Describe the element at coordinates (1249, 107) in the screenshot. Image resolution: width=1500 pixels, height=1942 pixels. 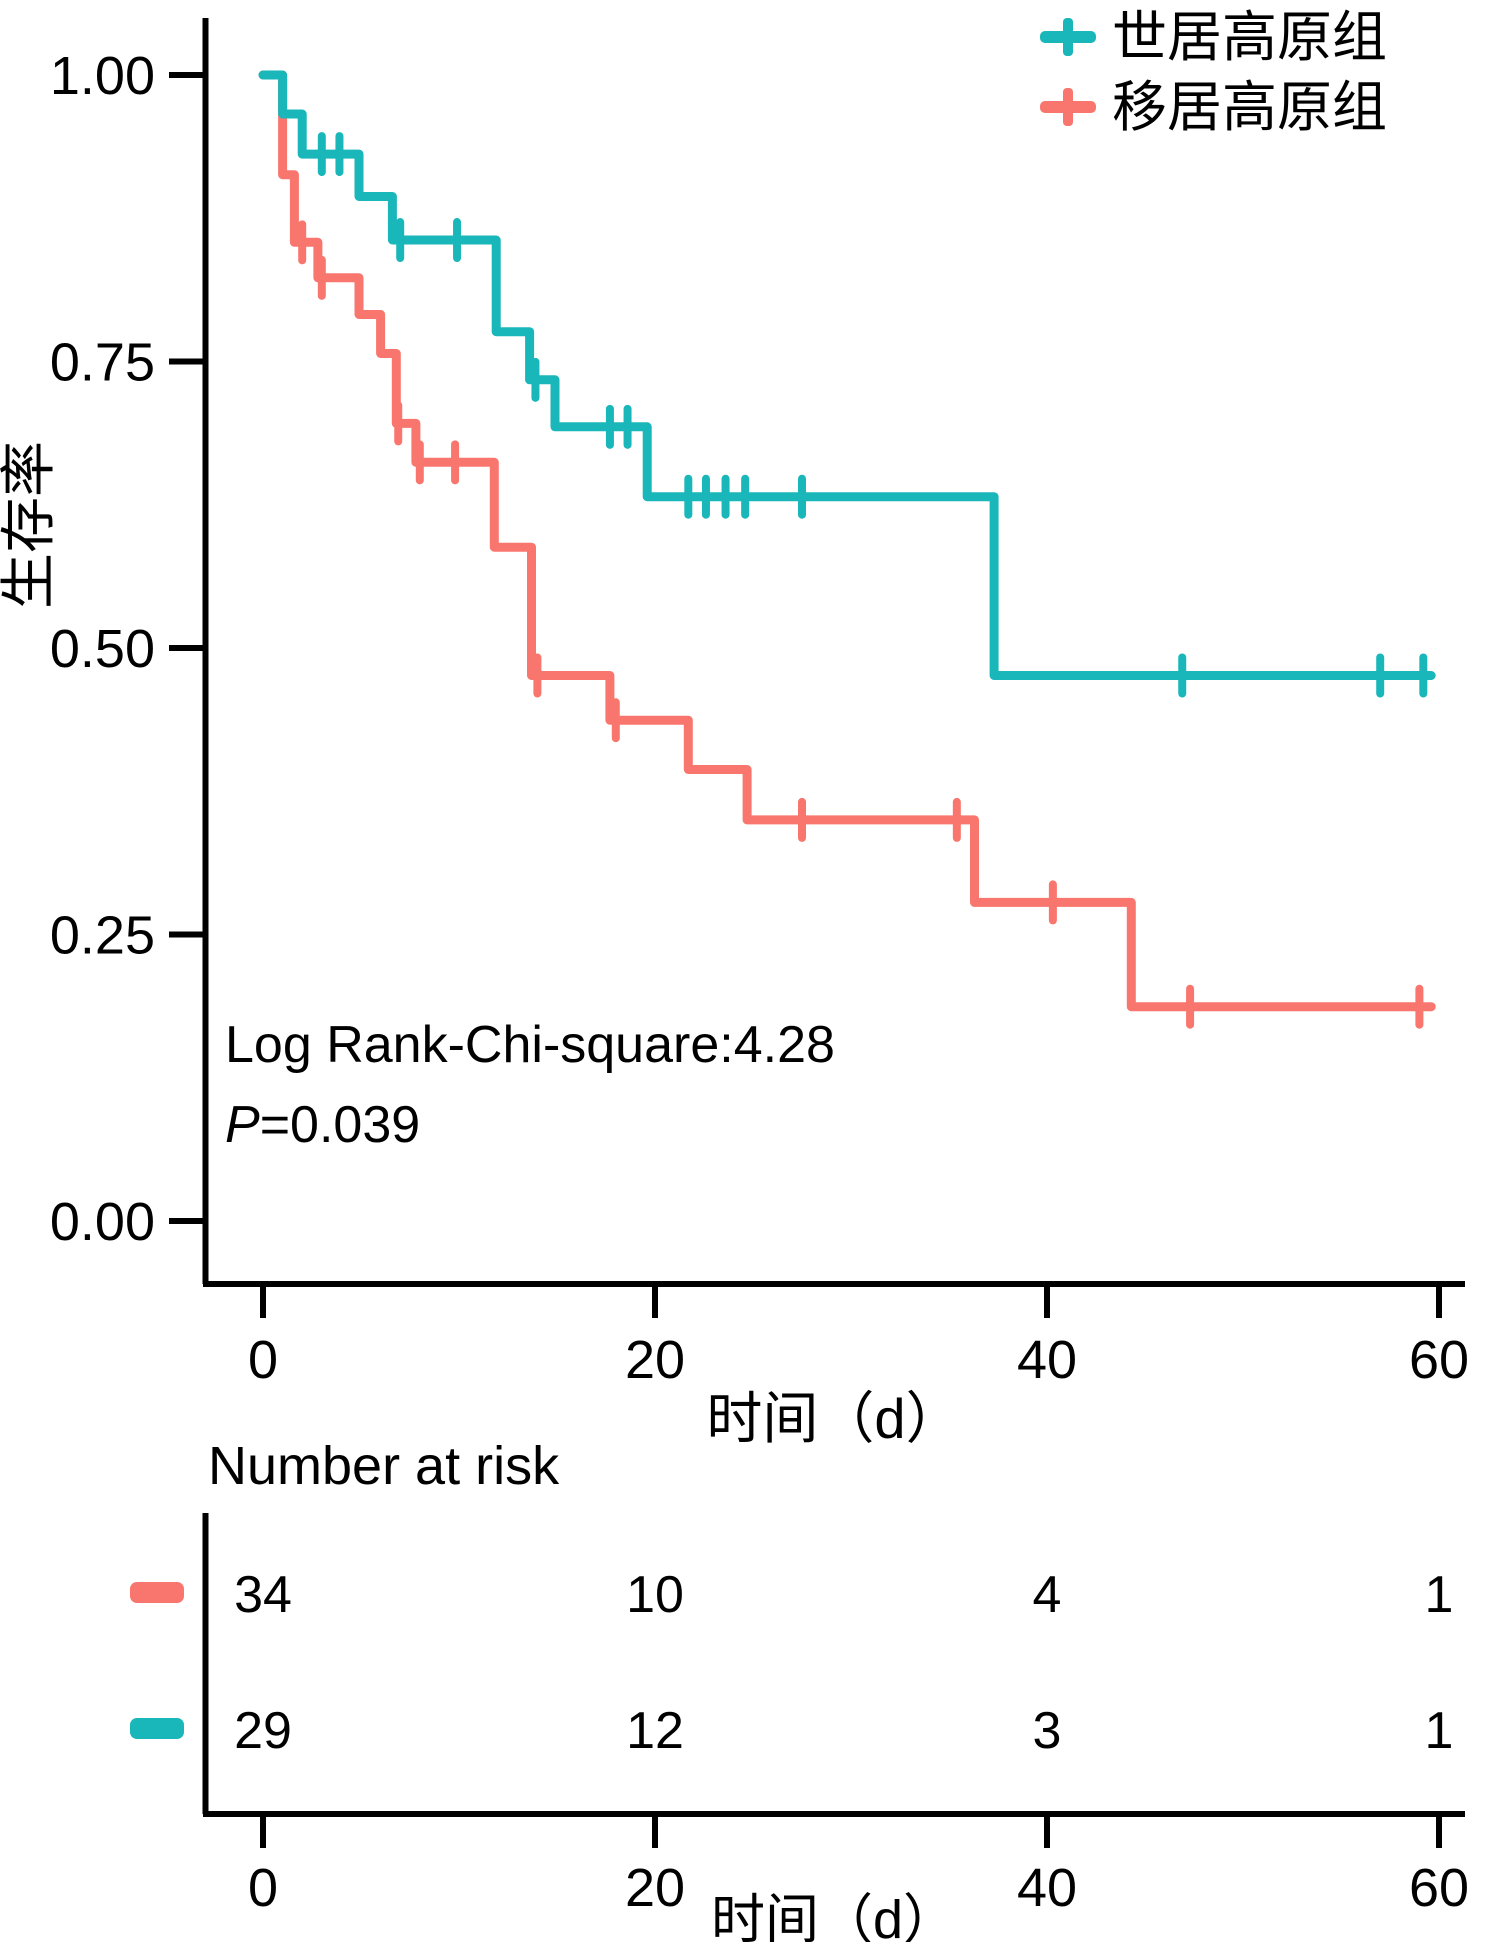
I see `legend-label: 移居高原组` at that location.